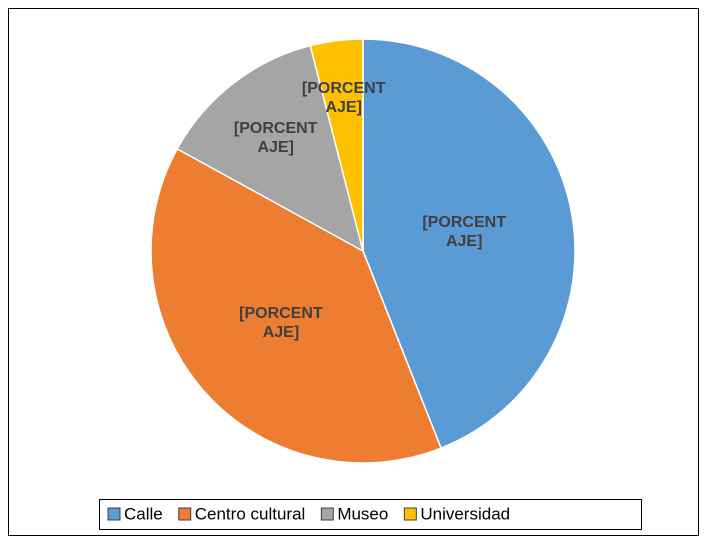  What do you see at coordinates (362, 513) in the screenshot?
I see `legend-label: Museo` at bounding box center [362, 513].